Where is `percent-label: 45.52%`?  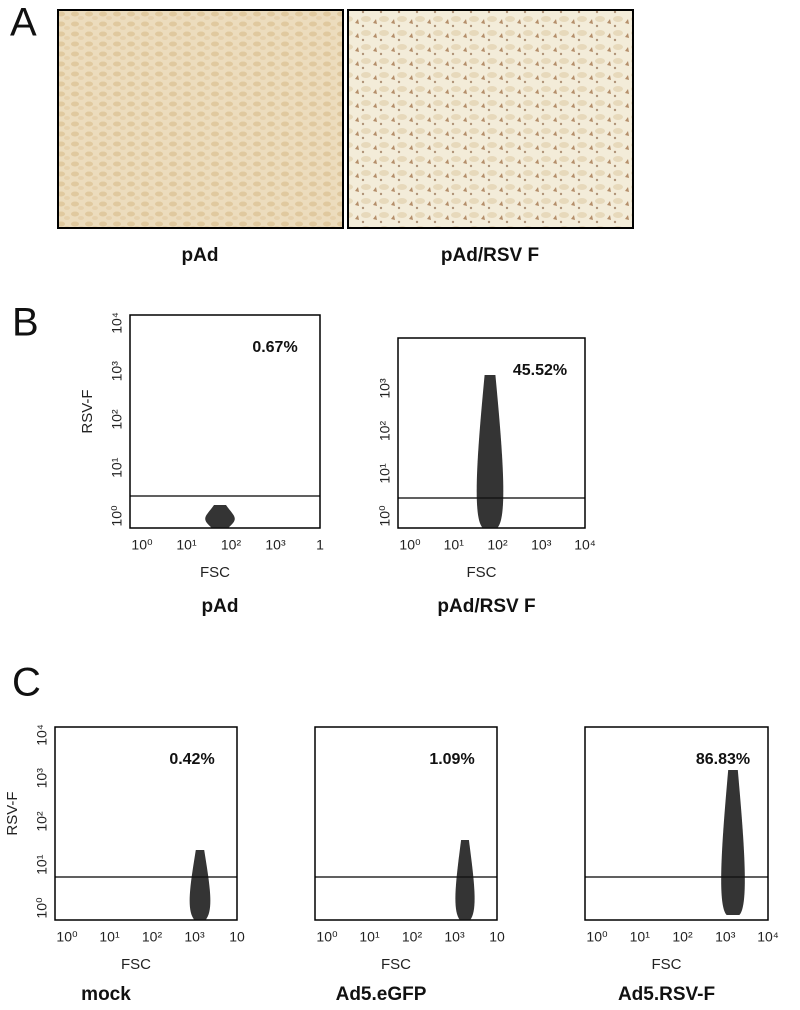 percent-label: 45.52% is located at coordinates (540, 370).